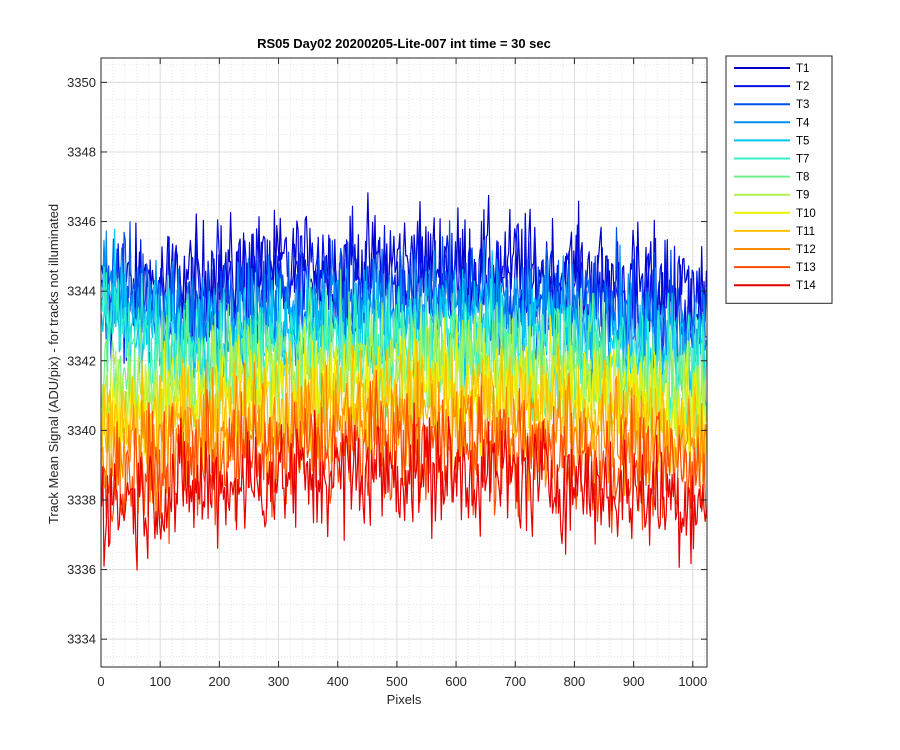 The height and width of the screenshot is (750, 900). What do you see at coordinates (81, 499) in the screenshot?
I see `y-tick-label: 3338` at bounding box center [81, 499].